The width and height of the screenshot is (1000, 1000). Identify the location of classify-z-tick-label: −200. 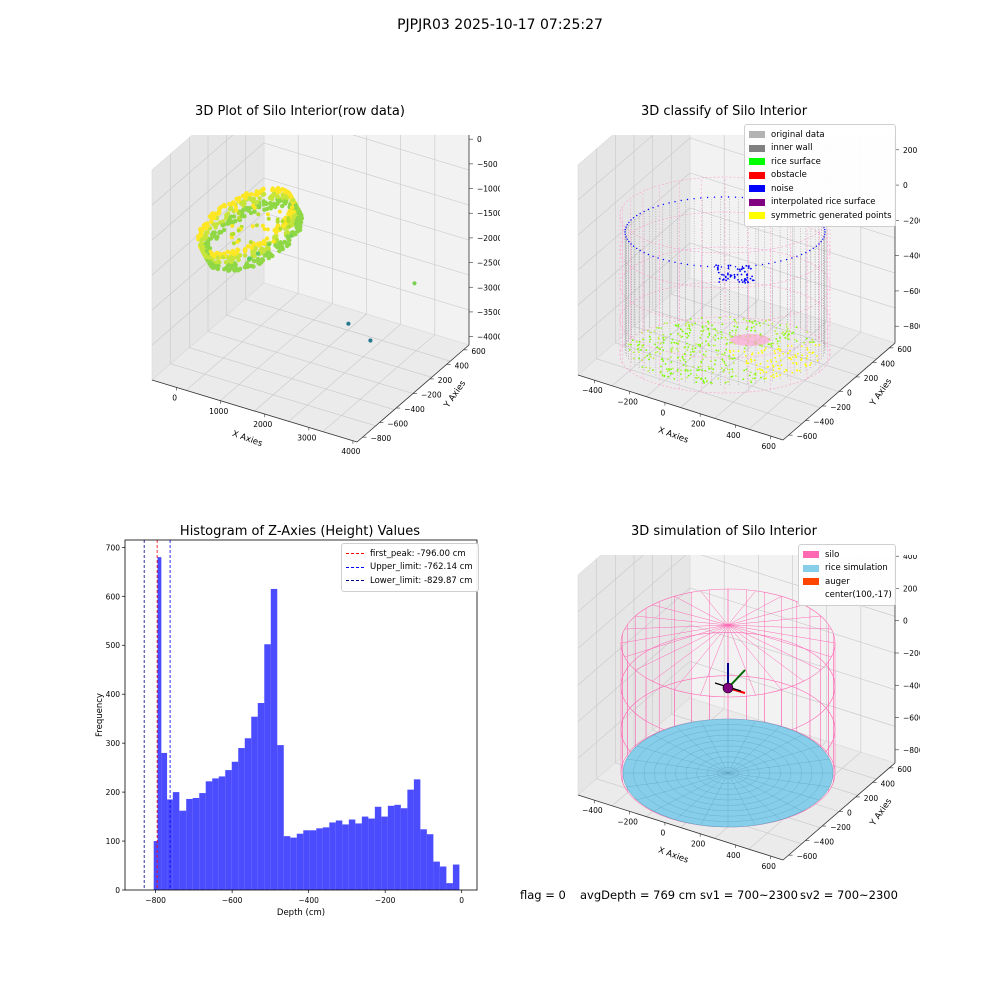
(911, 220).